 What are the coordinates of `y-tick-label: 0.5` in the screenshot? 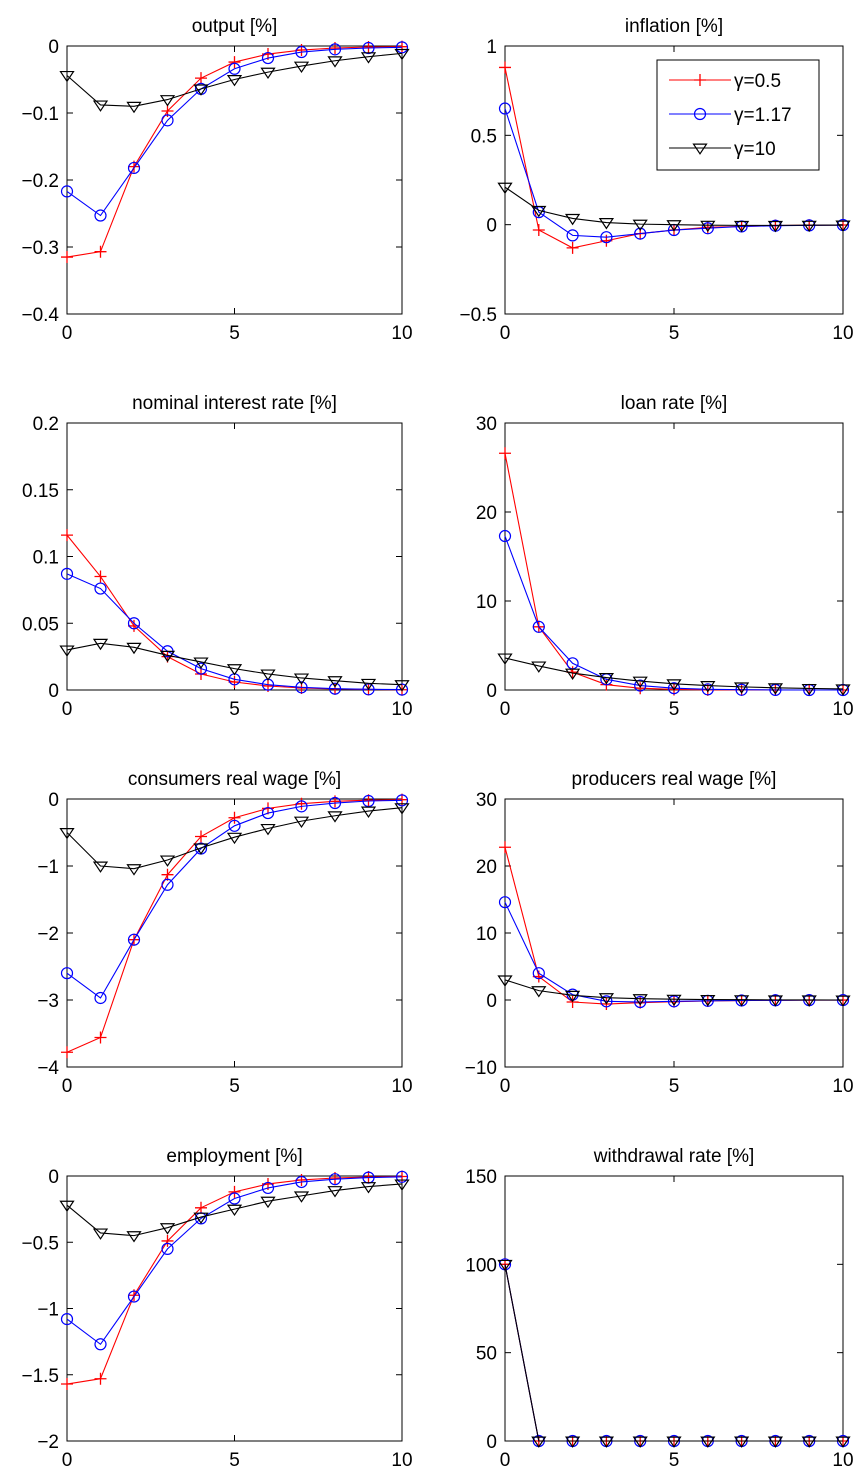 It's located at (484, 136).